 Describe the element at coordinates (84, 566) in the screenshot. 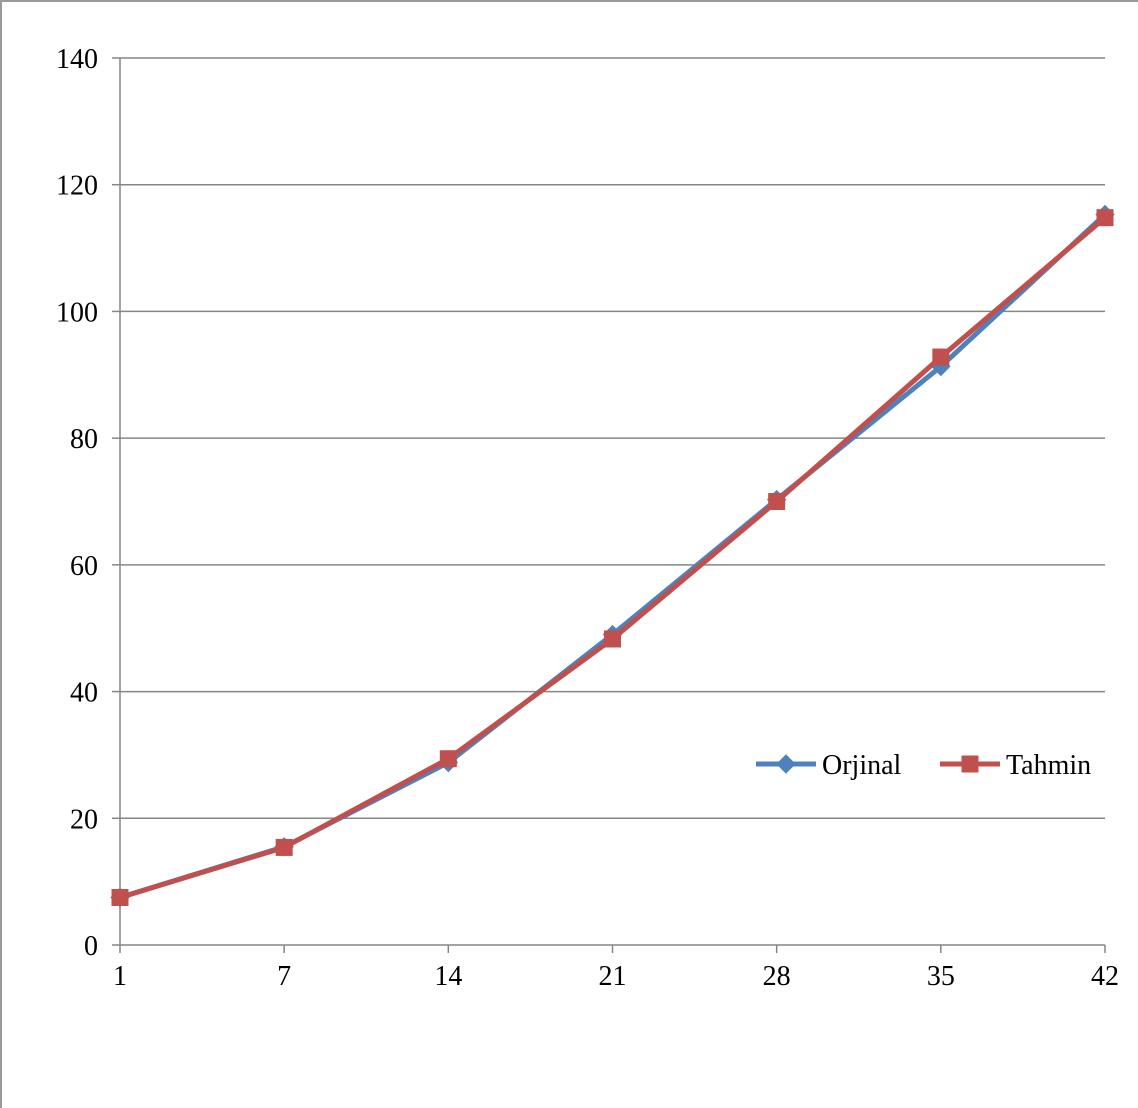

I see `y-tick-label: 60` at that location.